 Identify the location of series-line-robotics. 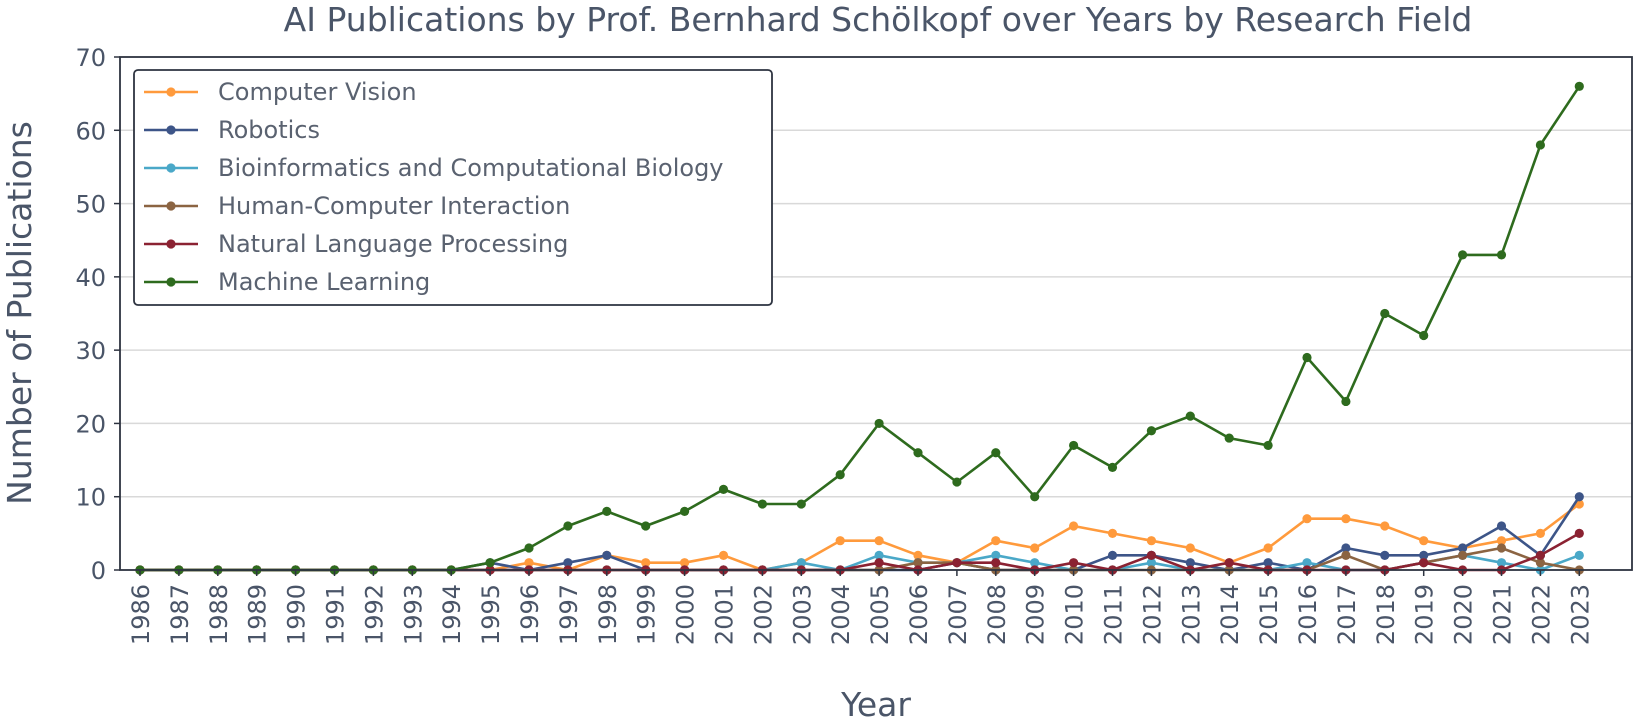
(860, 533).